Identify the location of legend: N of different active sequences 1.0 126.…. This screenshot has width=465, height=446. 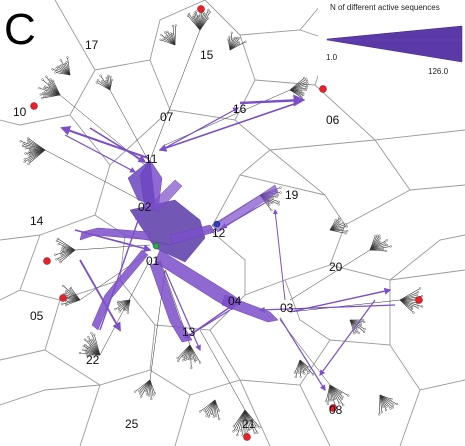
(391, 39).